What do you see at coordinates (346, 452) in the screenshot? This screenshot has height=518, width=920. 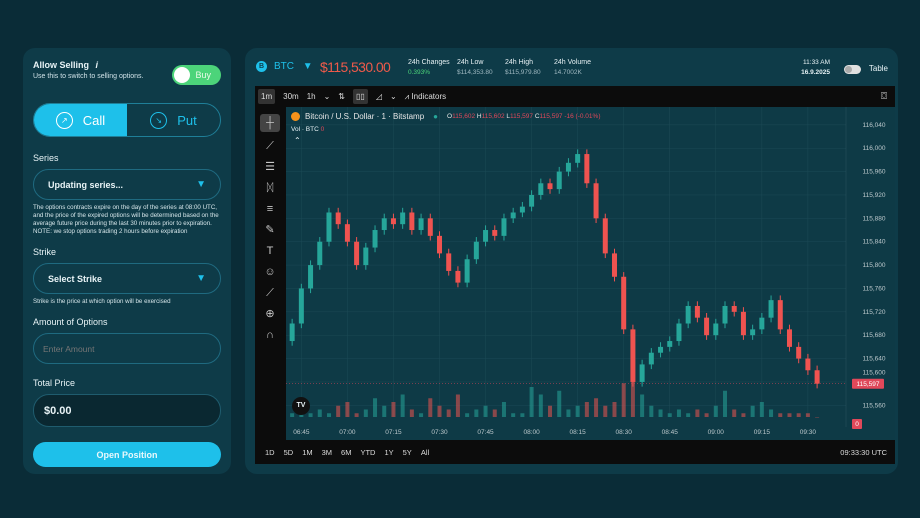 I see `range-6m: 6M` at bounding box center [346, 452].